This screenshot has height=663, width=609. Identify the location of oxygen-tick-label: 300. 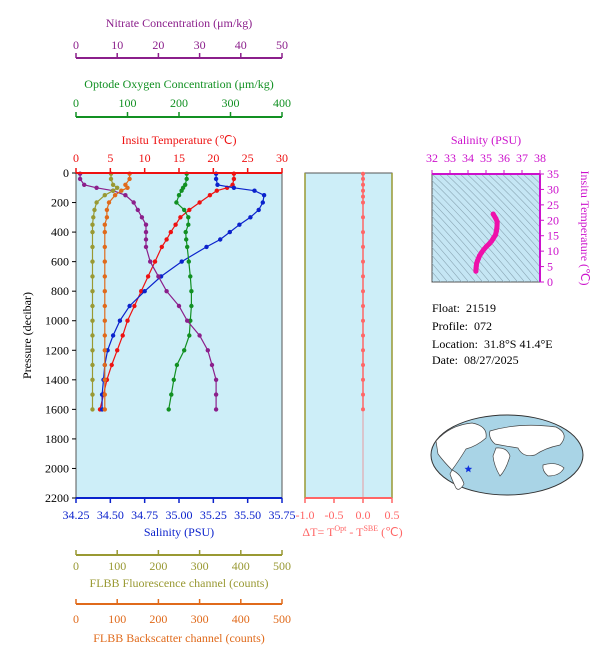
(231, 103).